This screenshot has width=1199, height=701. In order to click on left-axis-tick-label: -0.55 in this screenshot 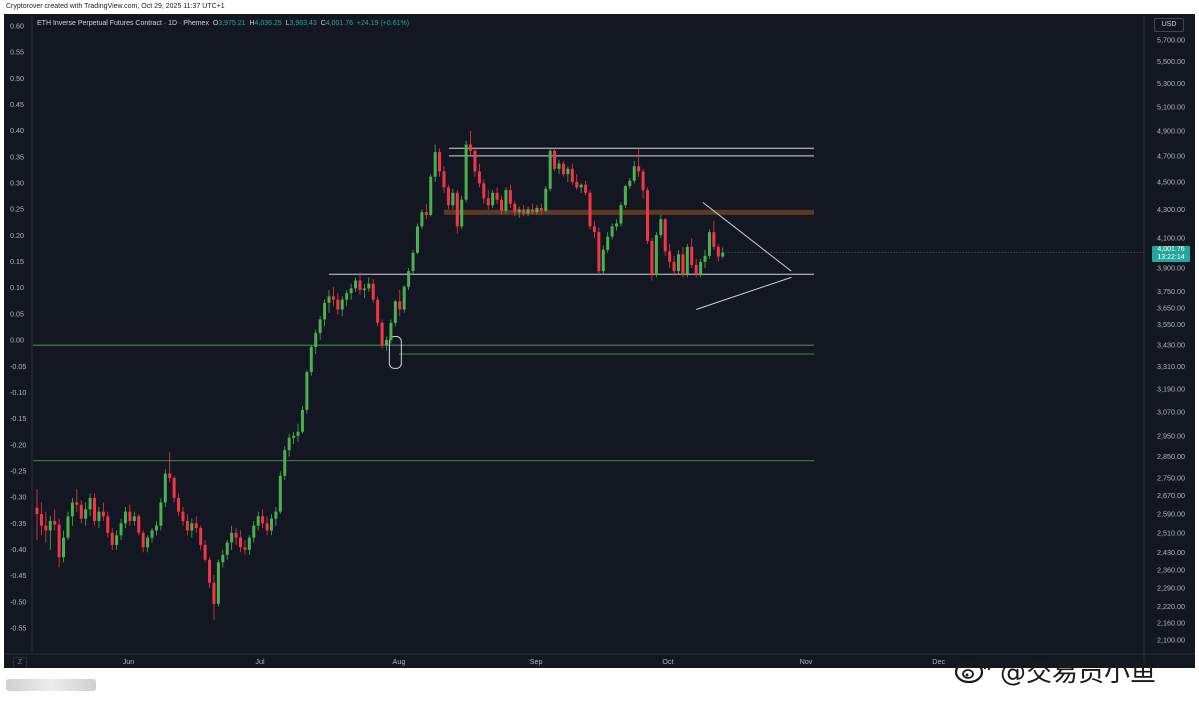, I will do `click(18, 628)`.